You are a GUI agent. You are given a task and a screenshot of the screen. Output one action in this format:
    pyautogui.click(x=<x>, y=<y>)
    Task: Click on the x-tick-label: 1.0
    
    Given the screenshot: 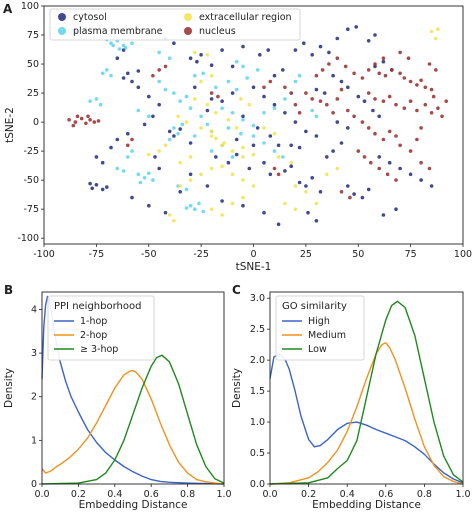 What is the action you would take?
    pyautogui.click(x=462, y=494)
    